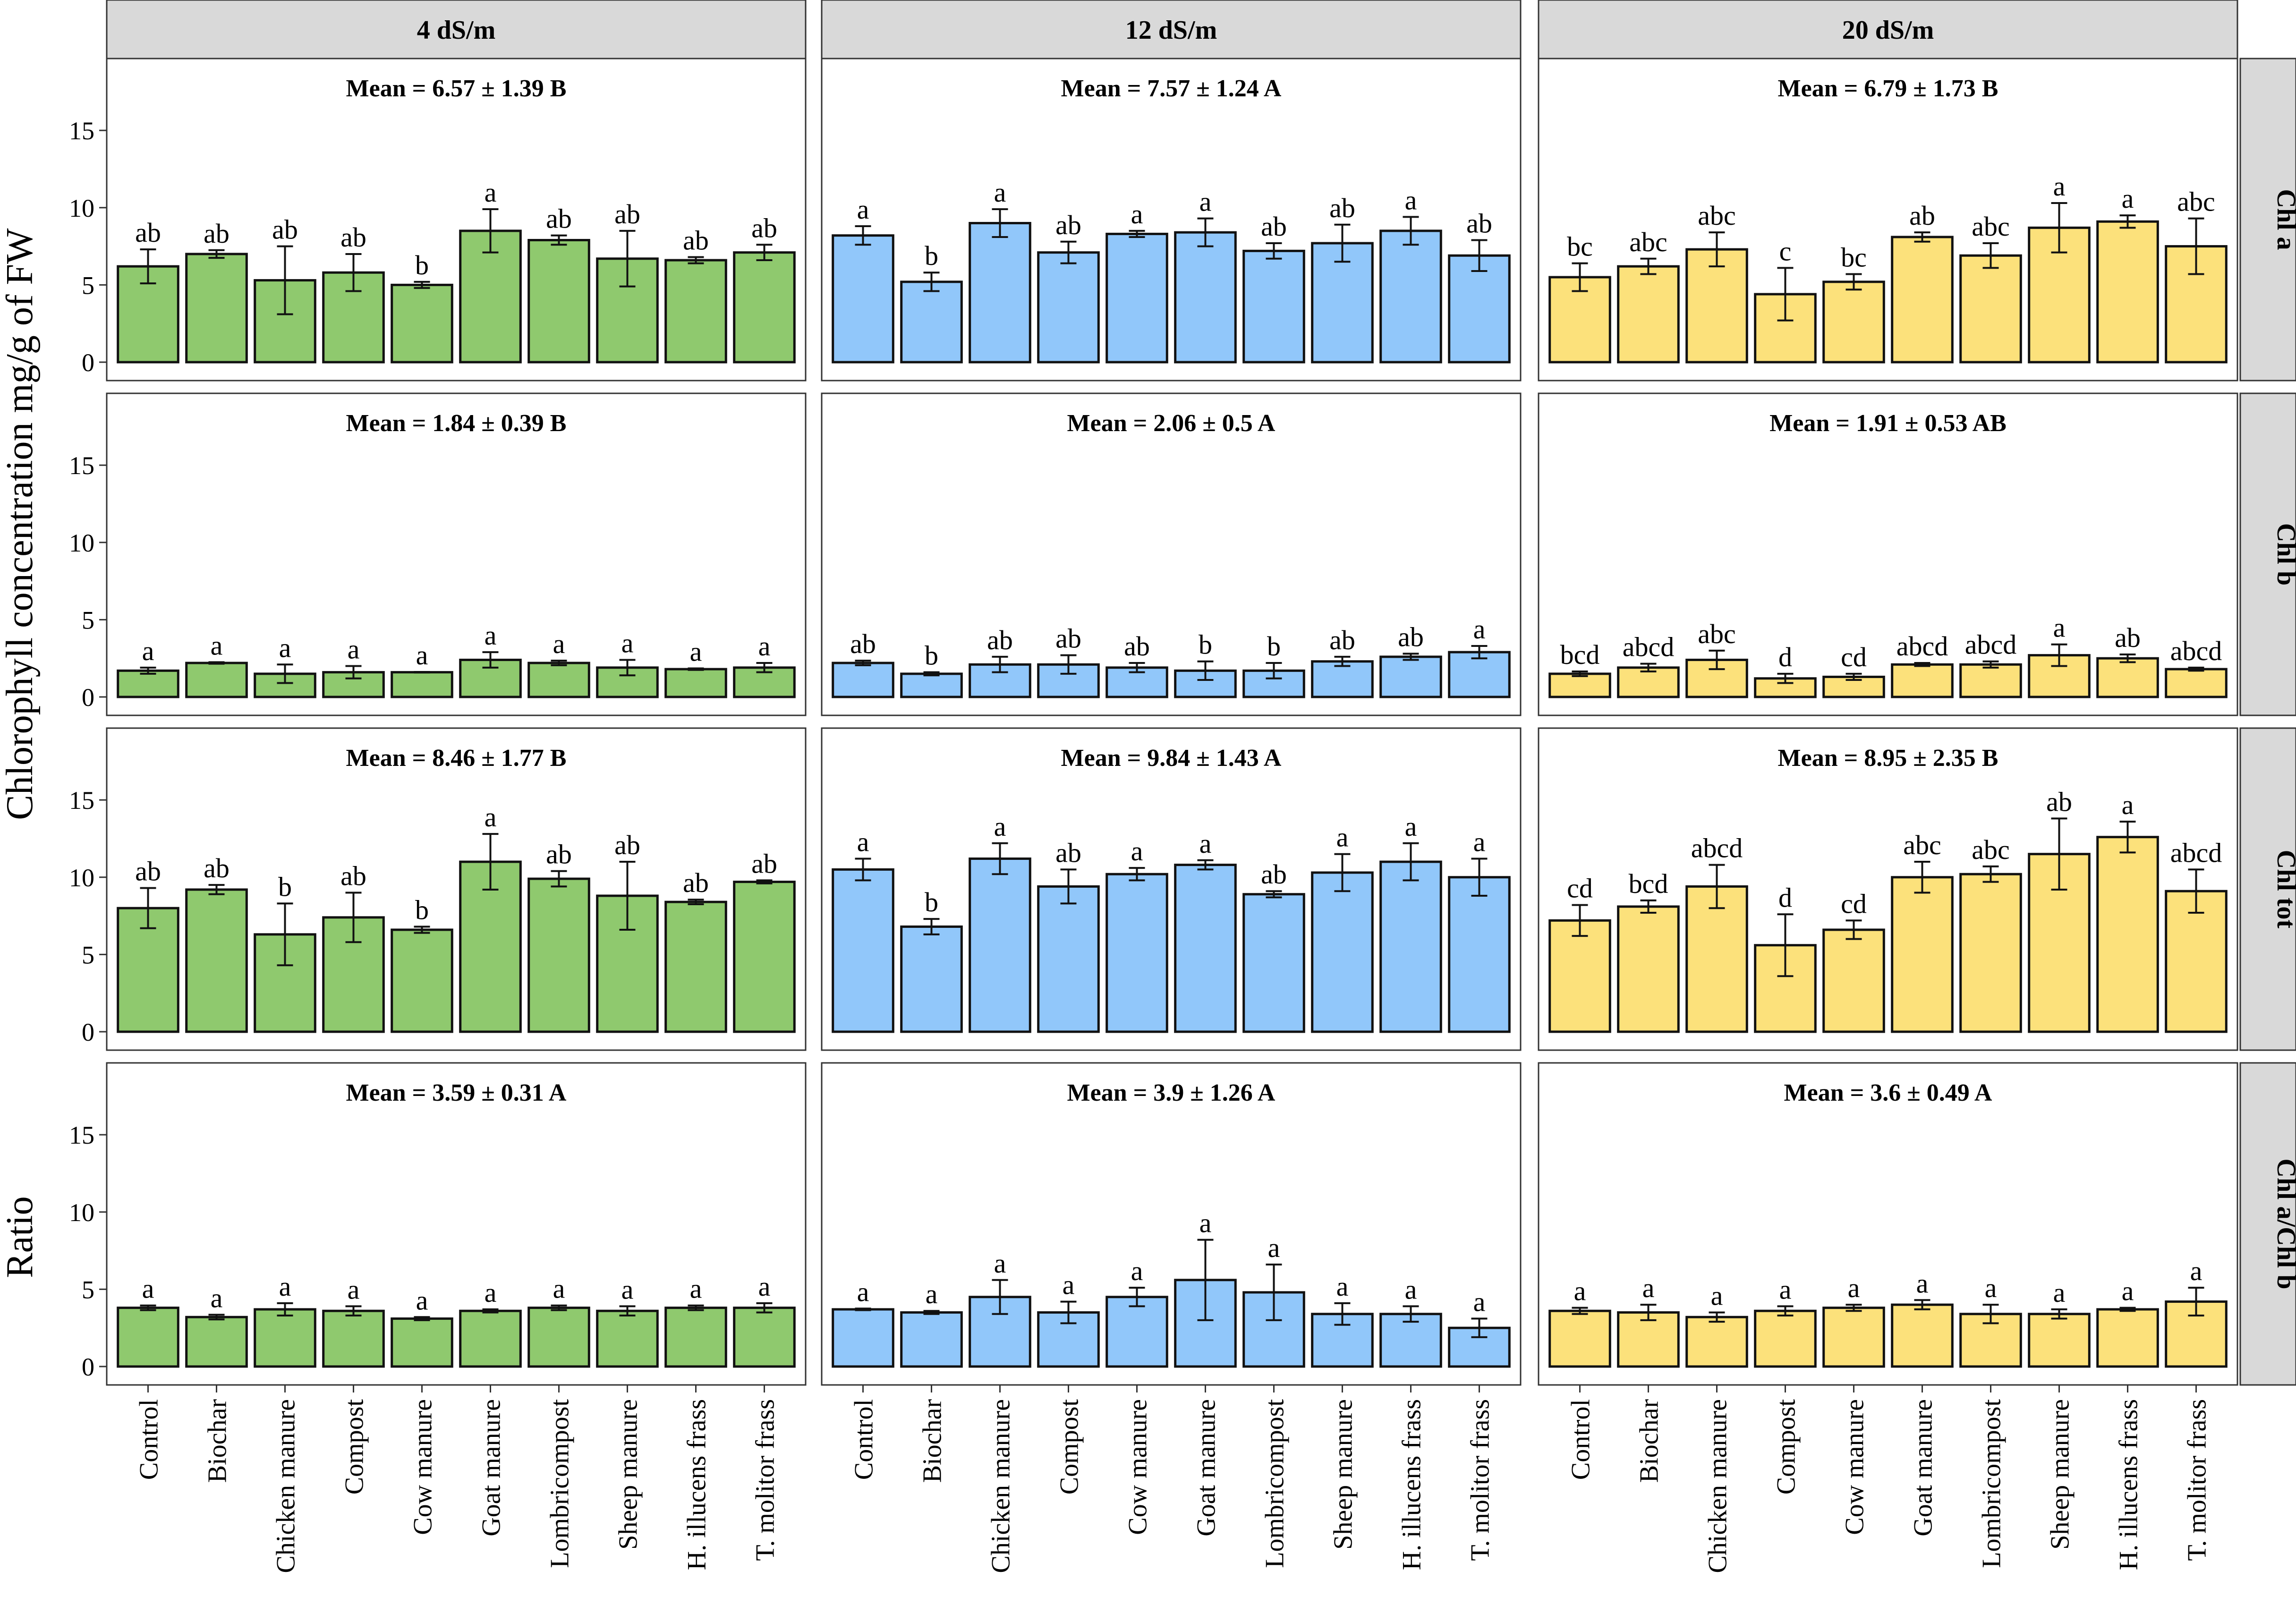 The image size is (2296, 1613). What do you see at coordinates (1206, 297) in the screenshot?
I see `bar-goat-manure` at bounding box center [1206, 297].